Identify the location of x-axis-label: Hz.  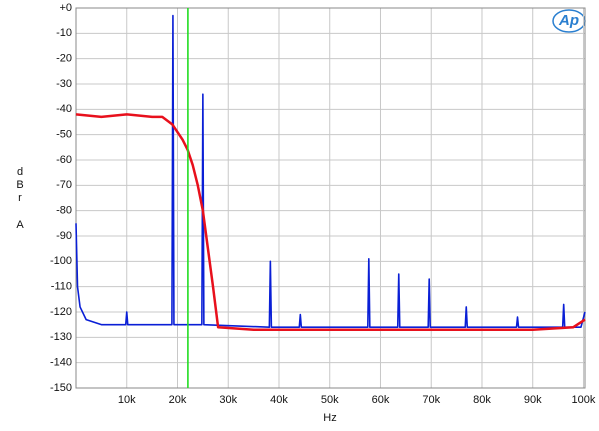
(329, 418).